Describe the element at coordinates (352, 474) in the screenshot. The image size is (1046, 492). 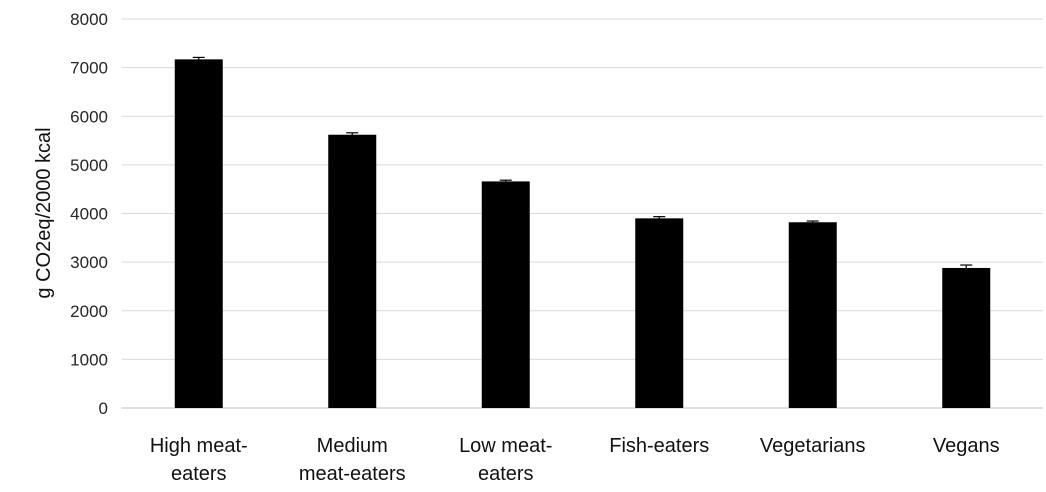
I see `x-category-label-line: meat-eaters` at that location.